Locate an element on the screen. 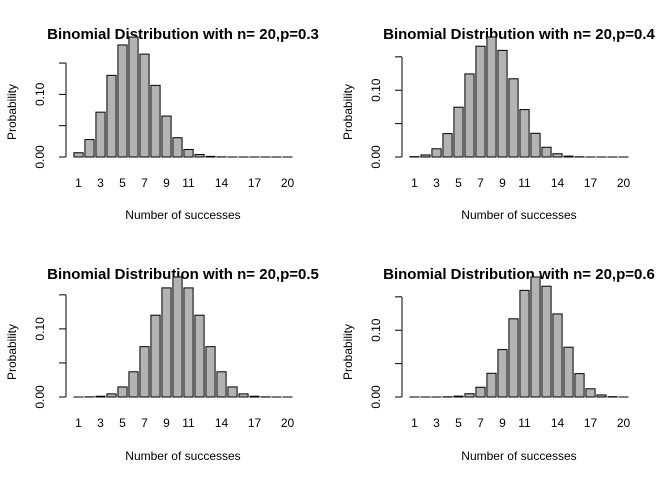 The height and width of the screenshot is (480, 672). y-tick-label-1-0: 0.00 is located at coordinates (40, 157).